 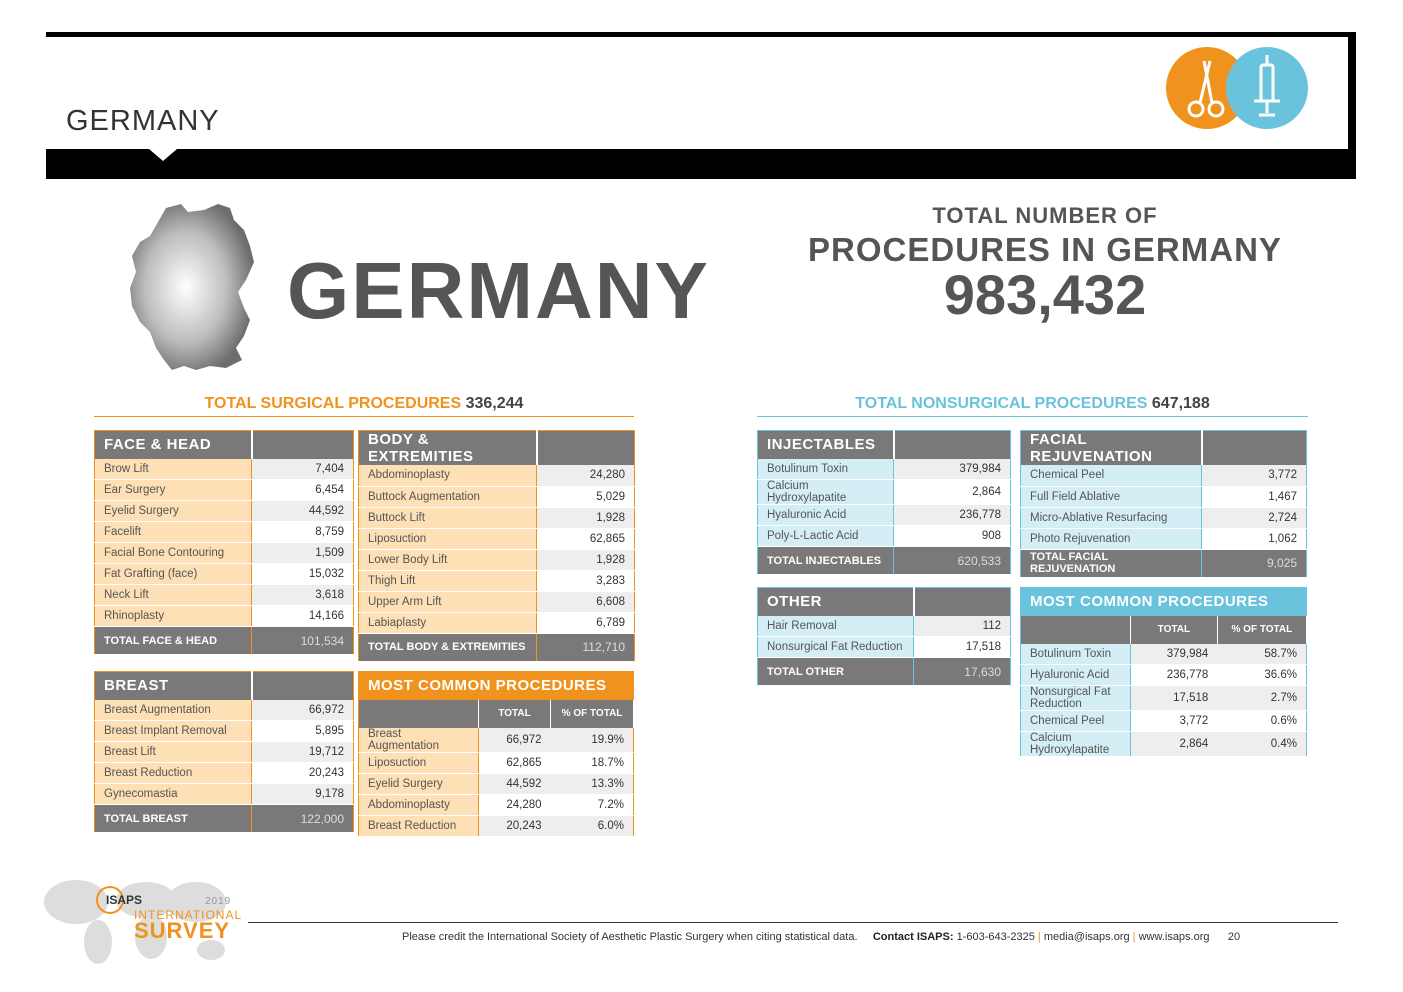 I want to click on table-row: Botulinum Toxin 379,984 58.7%, so click(x=1163, y=654).